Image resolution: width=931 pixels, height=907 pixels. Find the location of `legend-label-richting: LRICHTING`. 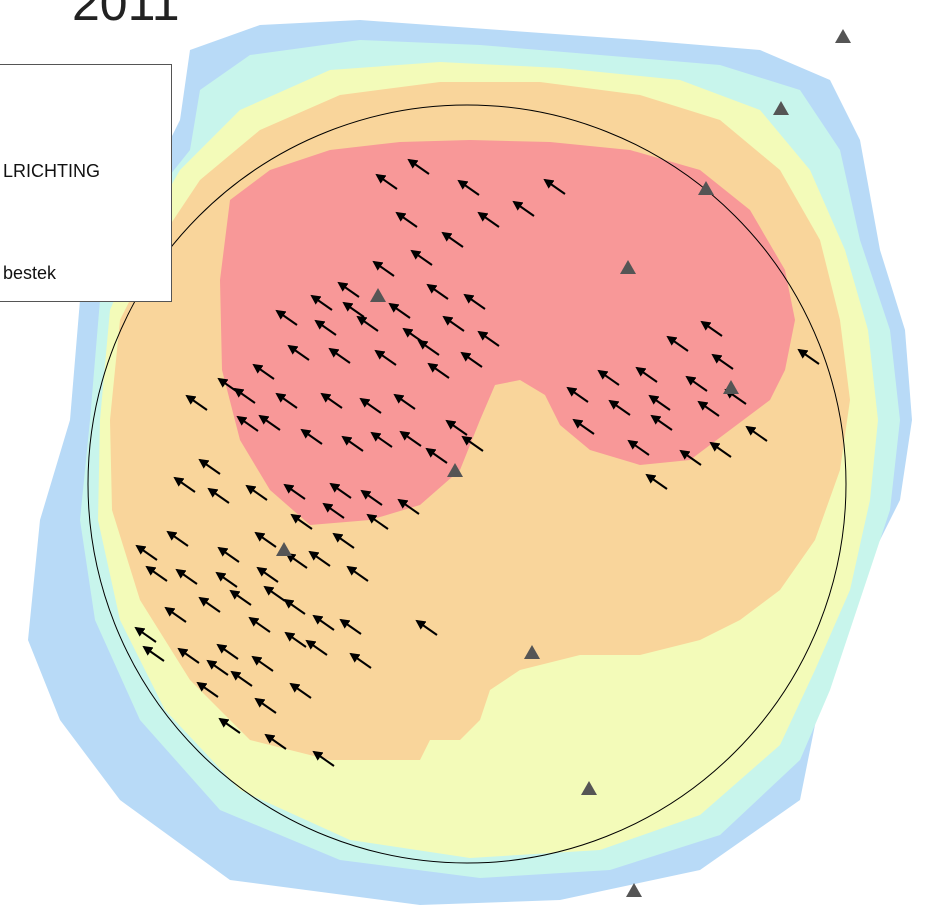

legend-label-richting: LRICHTING is located at coordinates (52, 171).